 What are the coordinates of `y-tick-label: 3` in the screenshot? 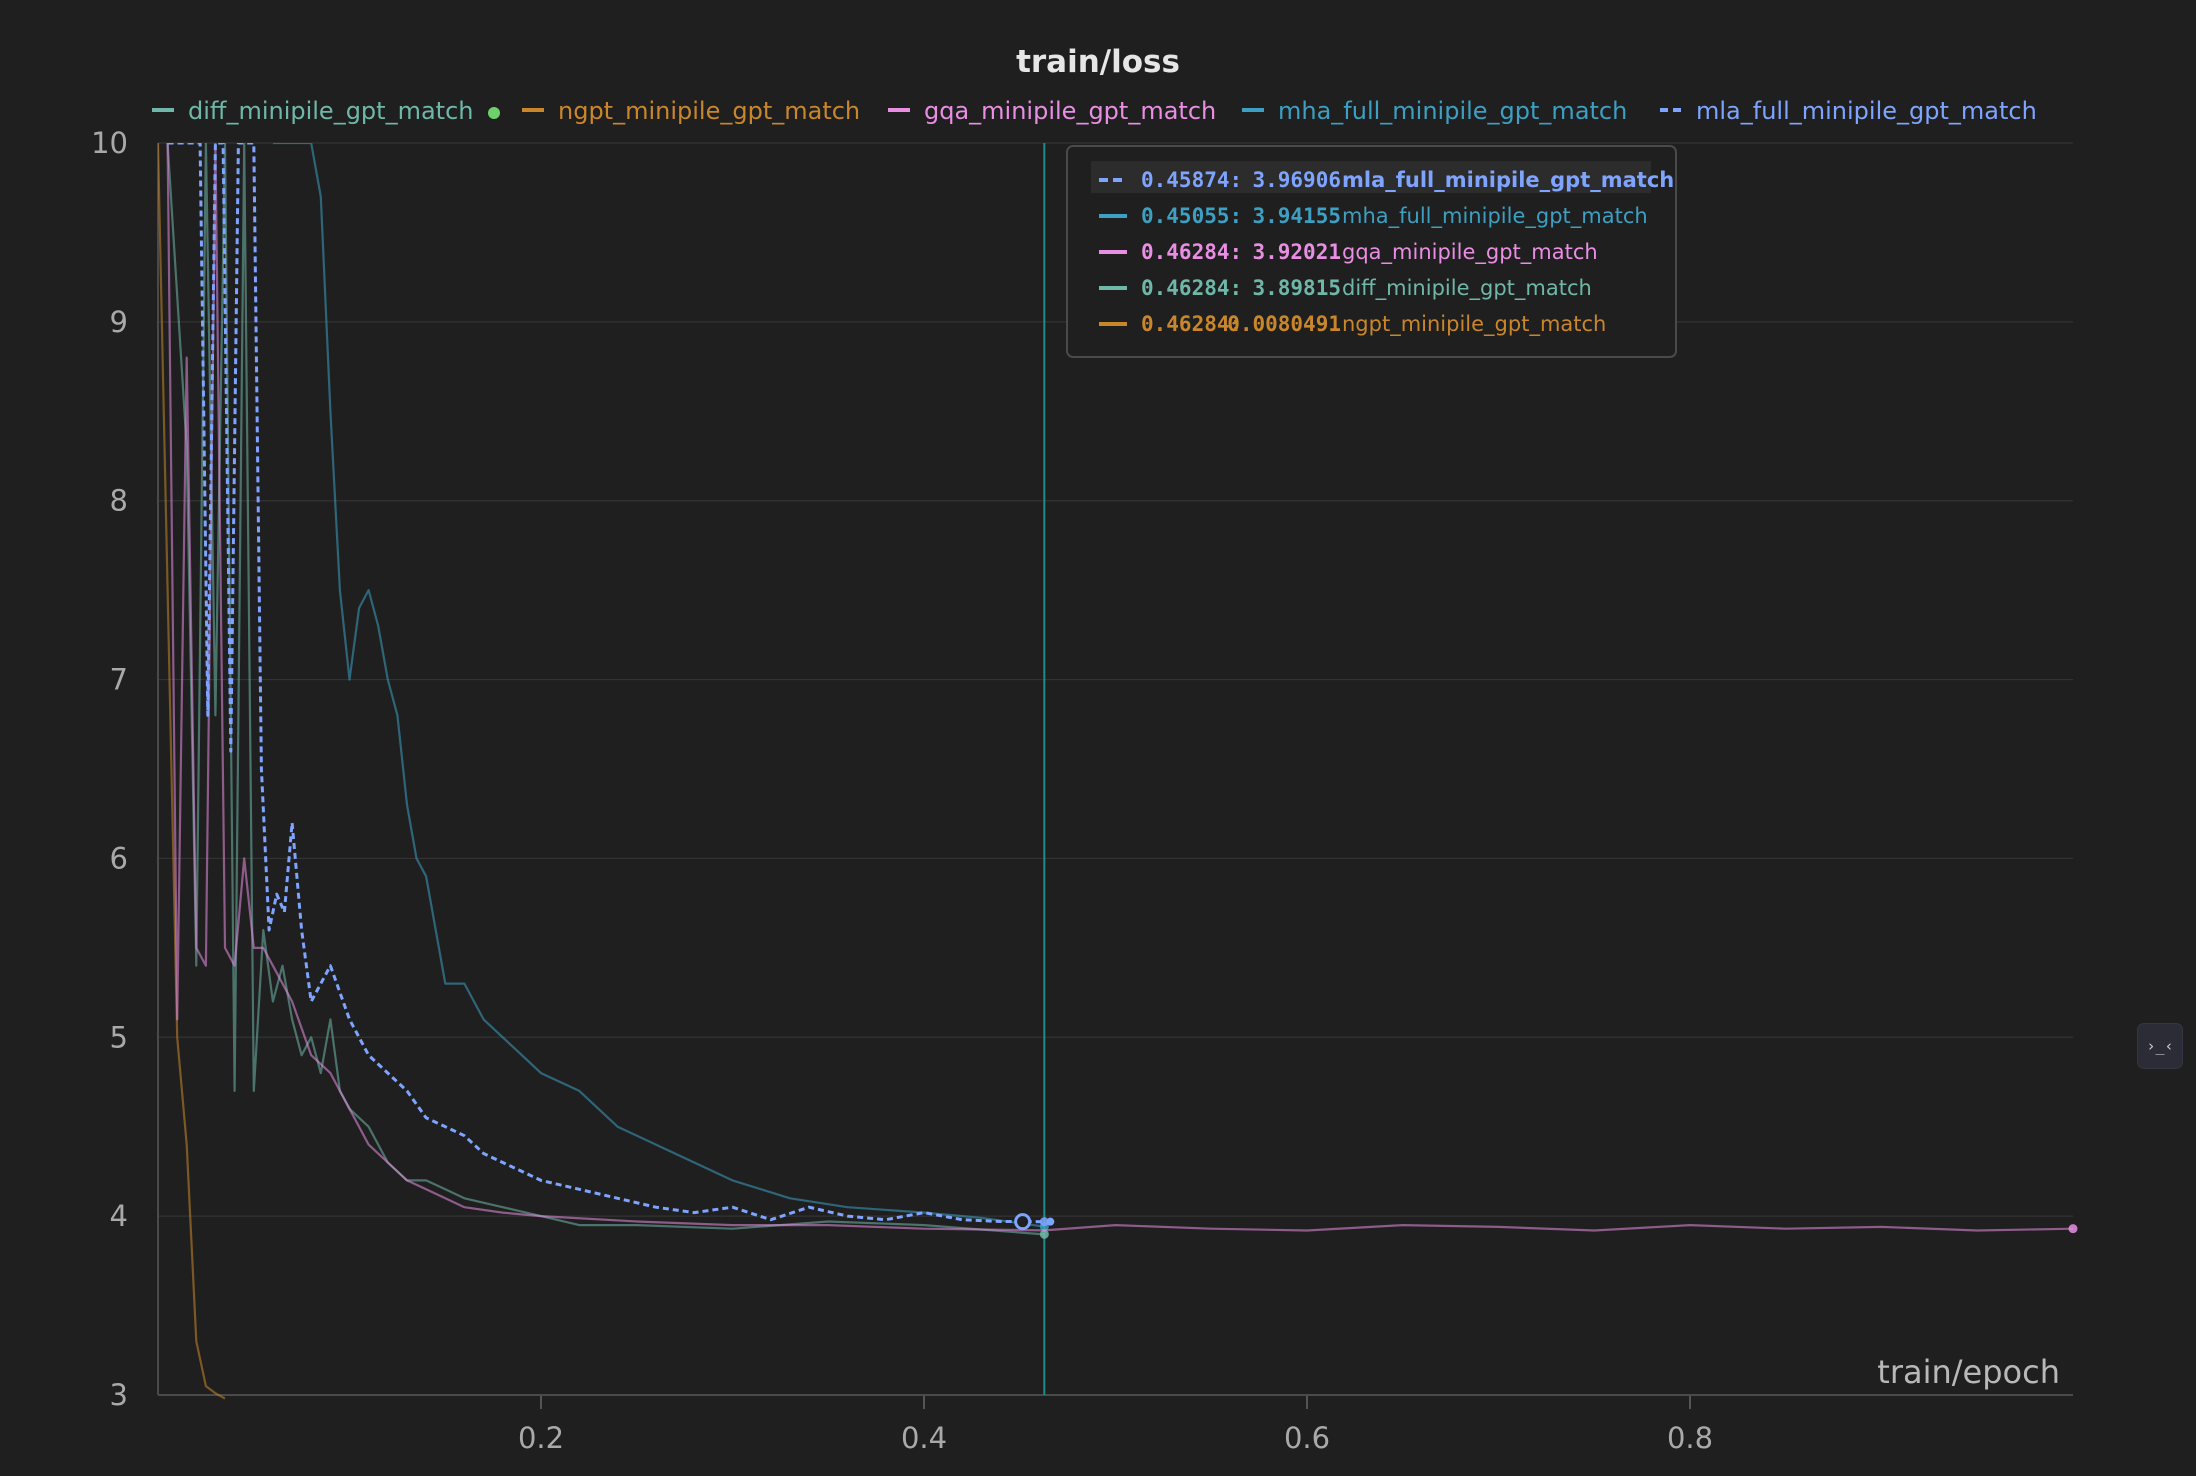 It's located at (119, 1395).